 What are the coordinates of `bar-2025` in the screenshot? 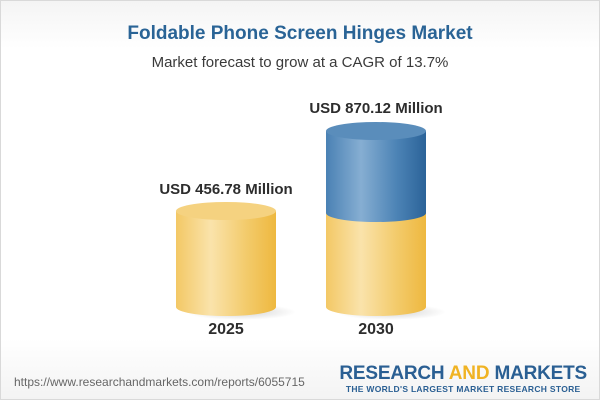 It's located at (236, 261).